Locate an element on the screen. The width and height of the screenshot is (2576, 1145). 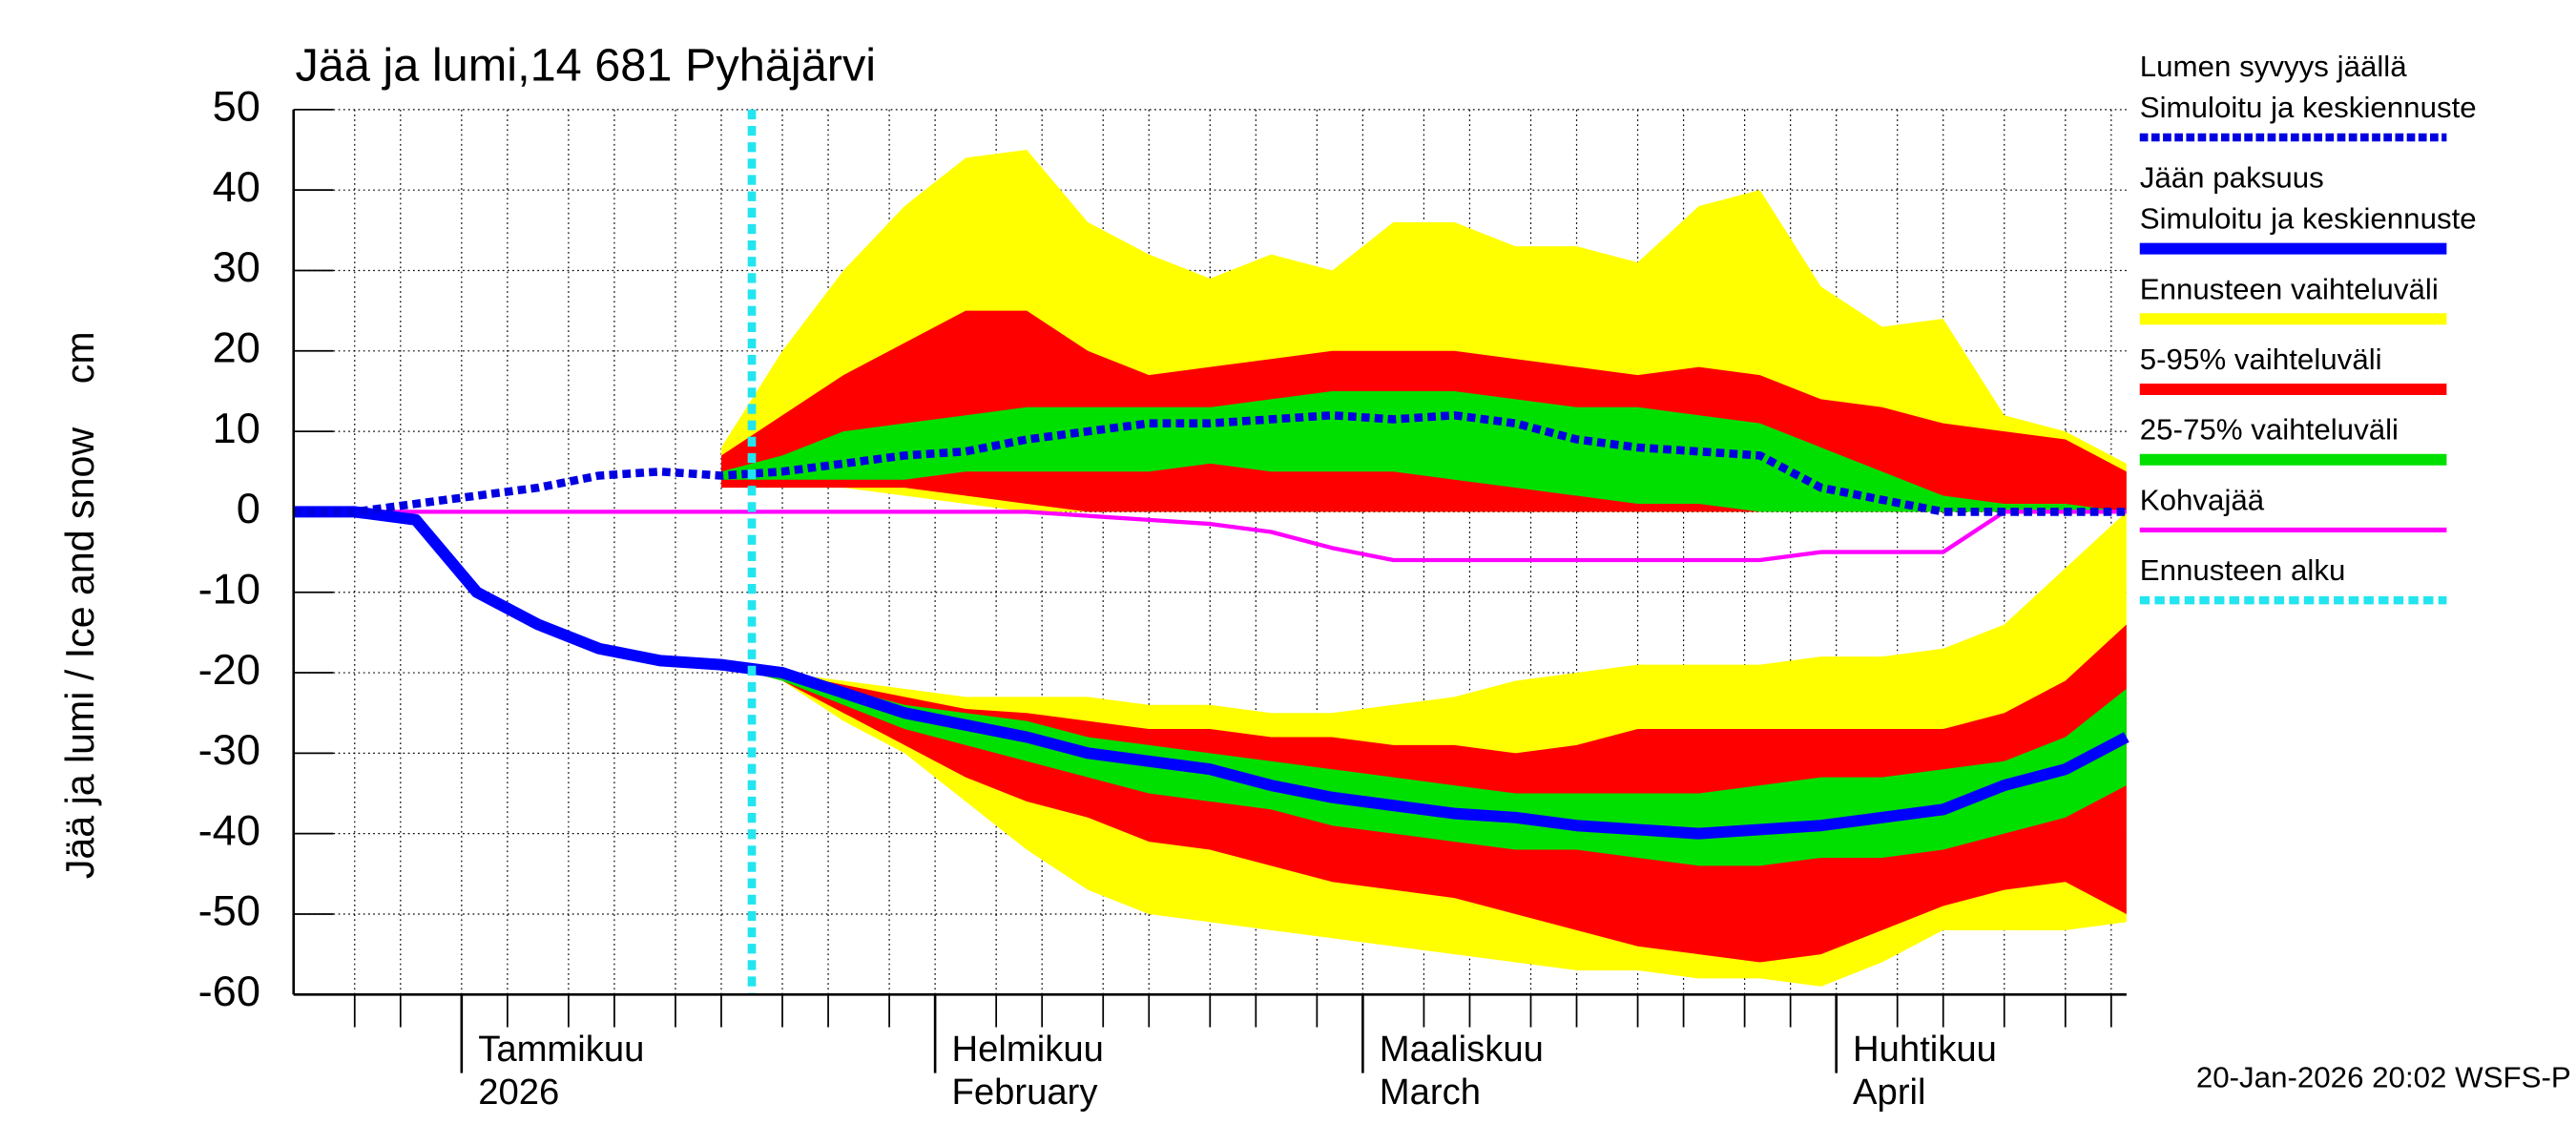
y-tick-label: -10 is located at coordinates (229, 589).